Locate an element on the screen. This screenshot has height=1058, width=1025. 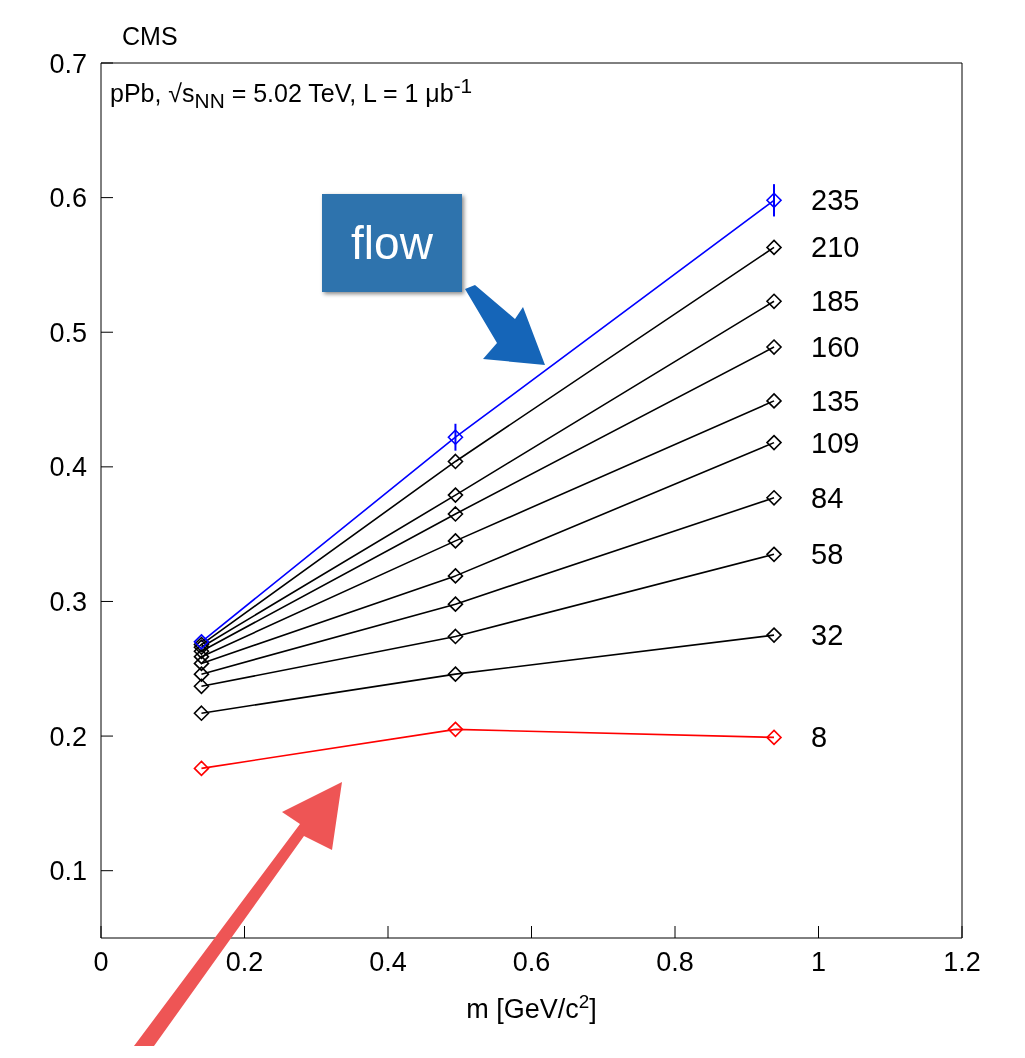
label-box: flow is located at coordinates (392, 243).